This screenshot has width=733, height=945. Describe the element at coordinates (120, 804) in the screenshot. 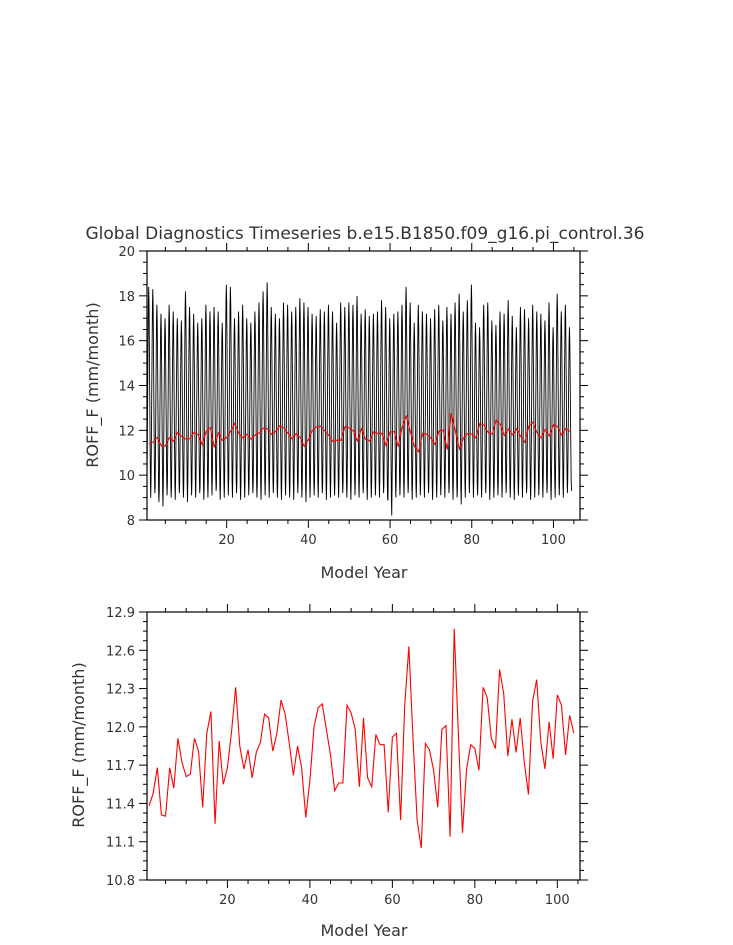

I see `y-tick-label: 11.4` at that location.